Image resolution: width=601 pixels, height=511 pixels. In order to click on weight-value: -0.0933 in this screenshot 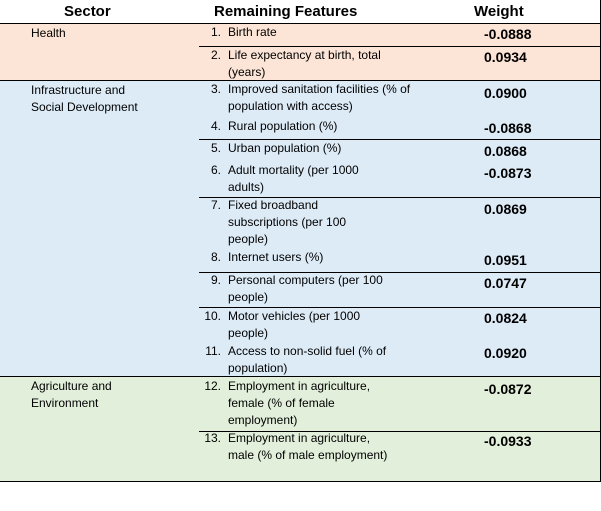, I will do `click(508, 441)`.